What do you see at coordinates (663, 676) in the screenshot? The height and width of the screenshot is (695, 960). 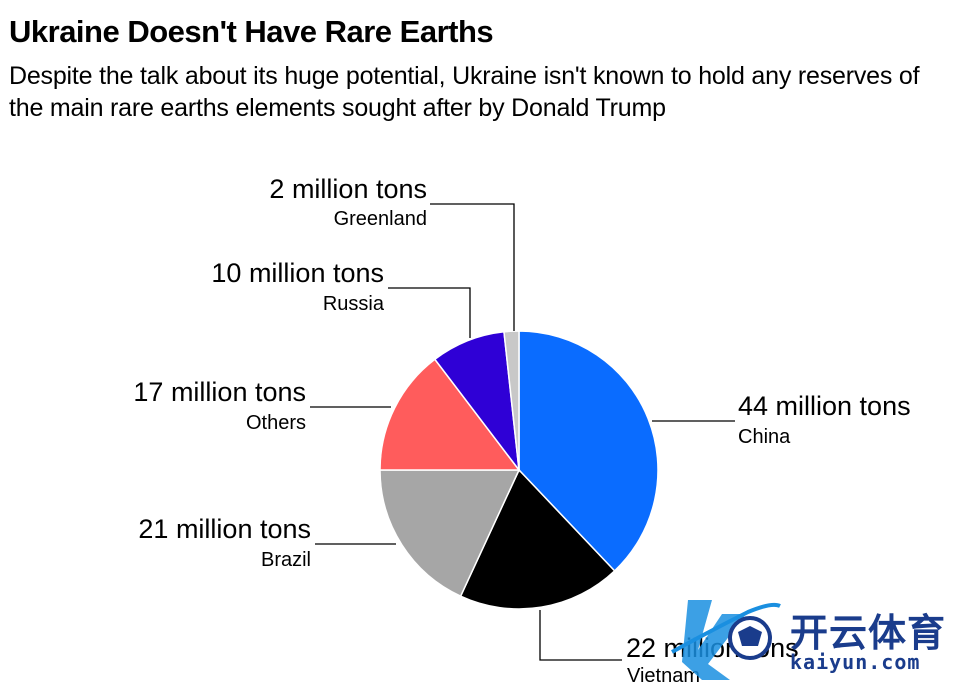 I see `category-label-vietnam: Vietnam` at bounding box center [663, 676].